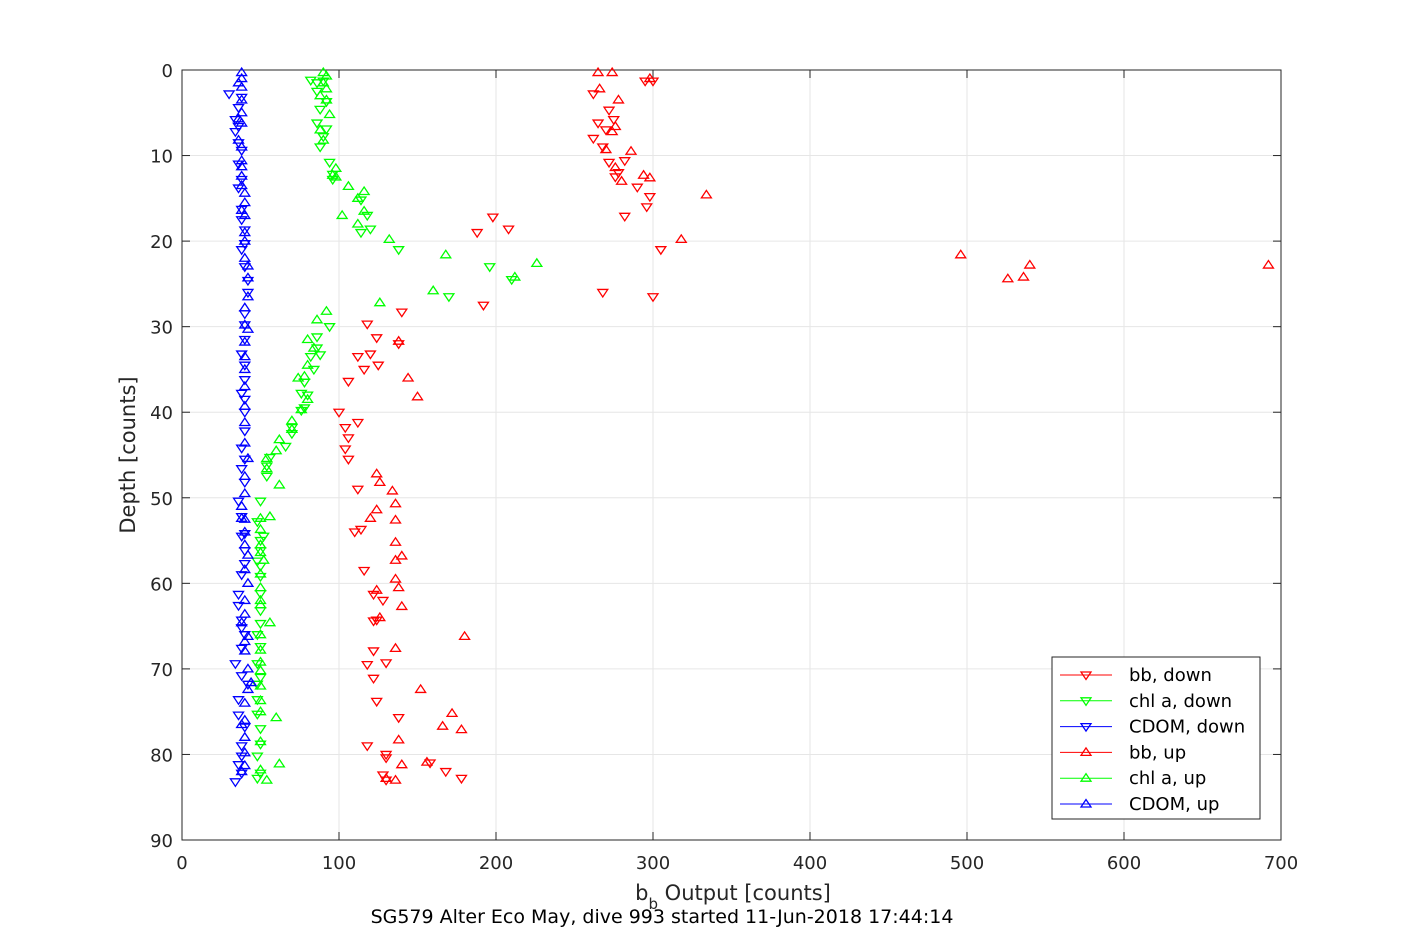 This screenshot has width=1417, height=945. I want to click on legend-label: bb, down, so click(1170, 675).